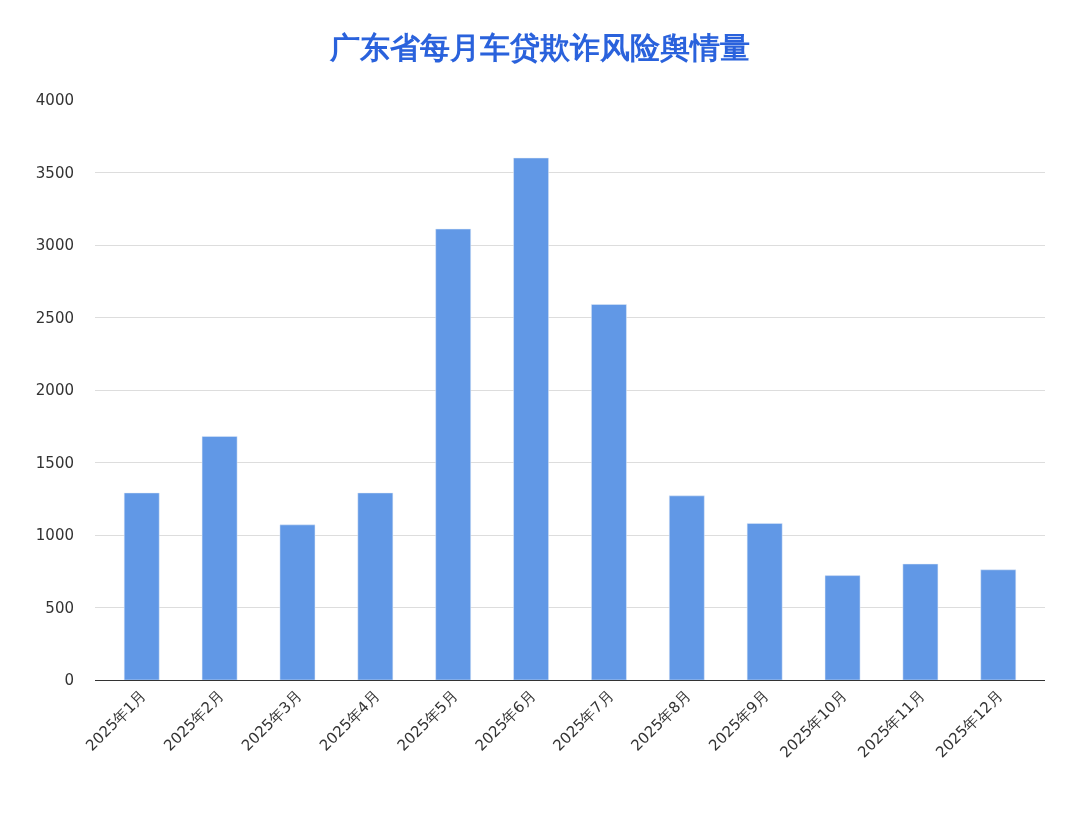 This screenshot has height=815, width=1080. What do you see at coordinates (539, 47) in the screenshot?
I see `chart-title: 广东省每月车贷欺诈风险舆情量` at bounding box center [539, 47].